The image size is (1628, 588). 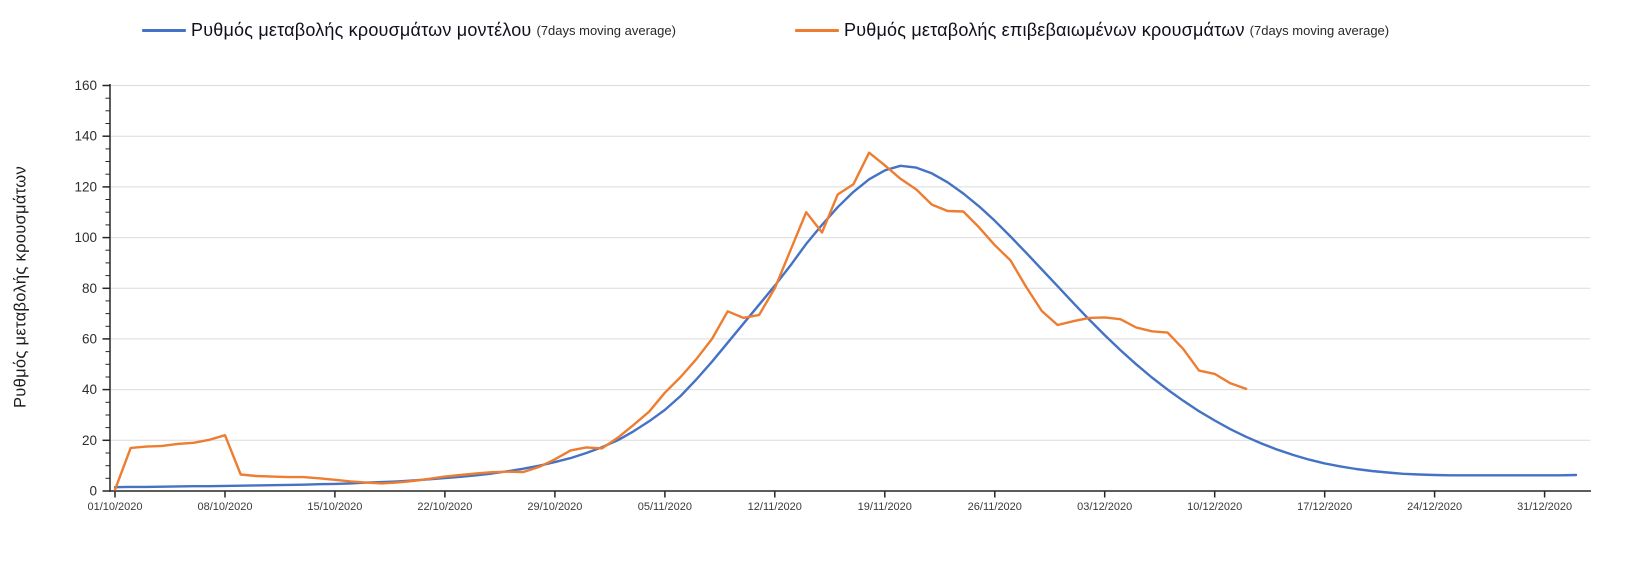 I want to click on legend-line-marker-blue, so click(x=164, y=30).